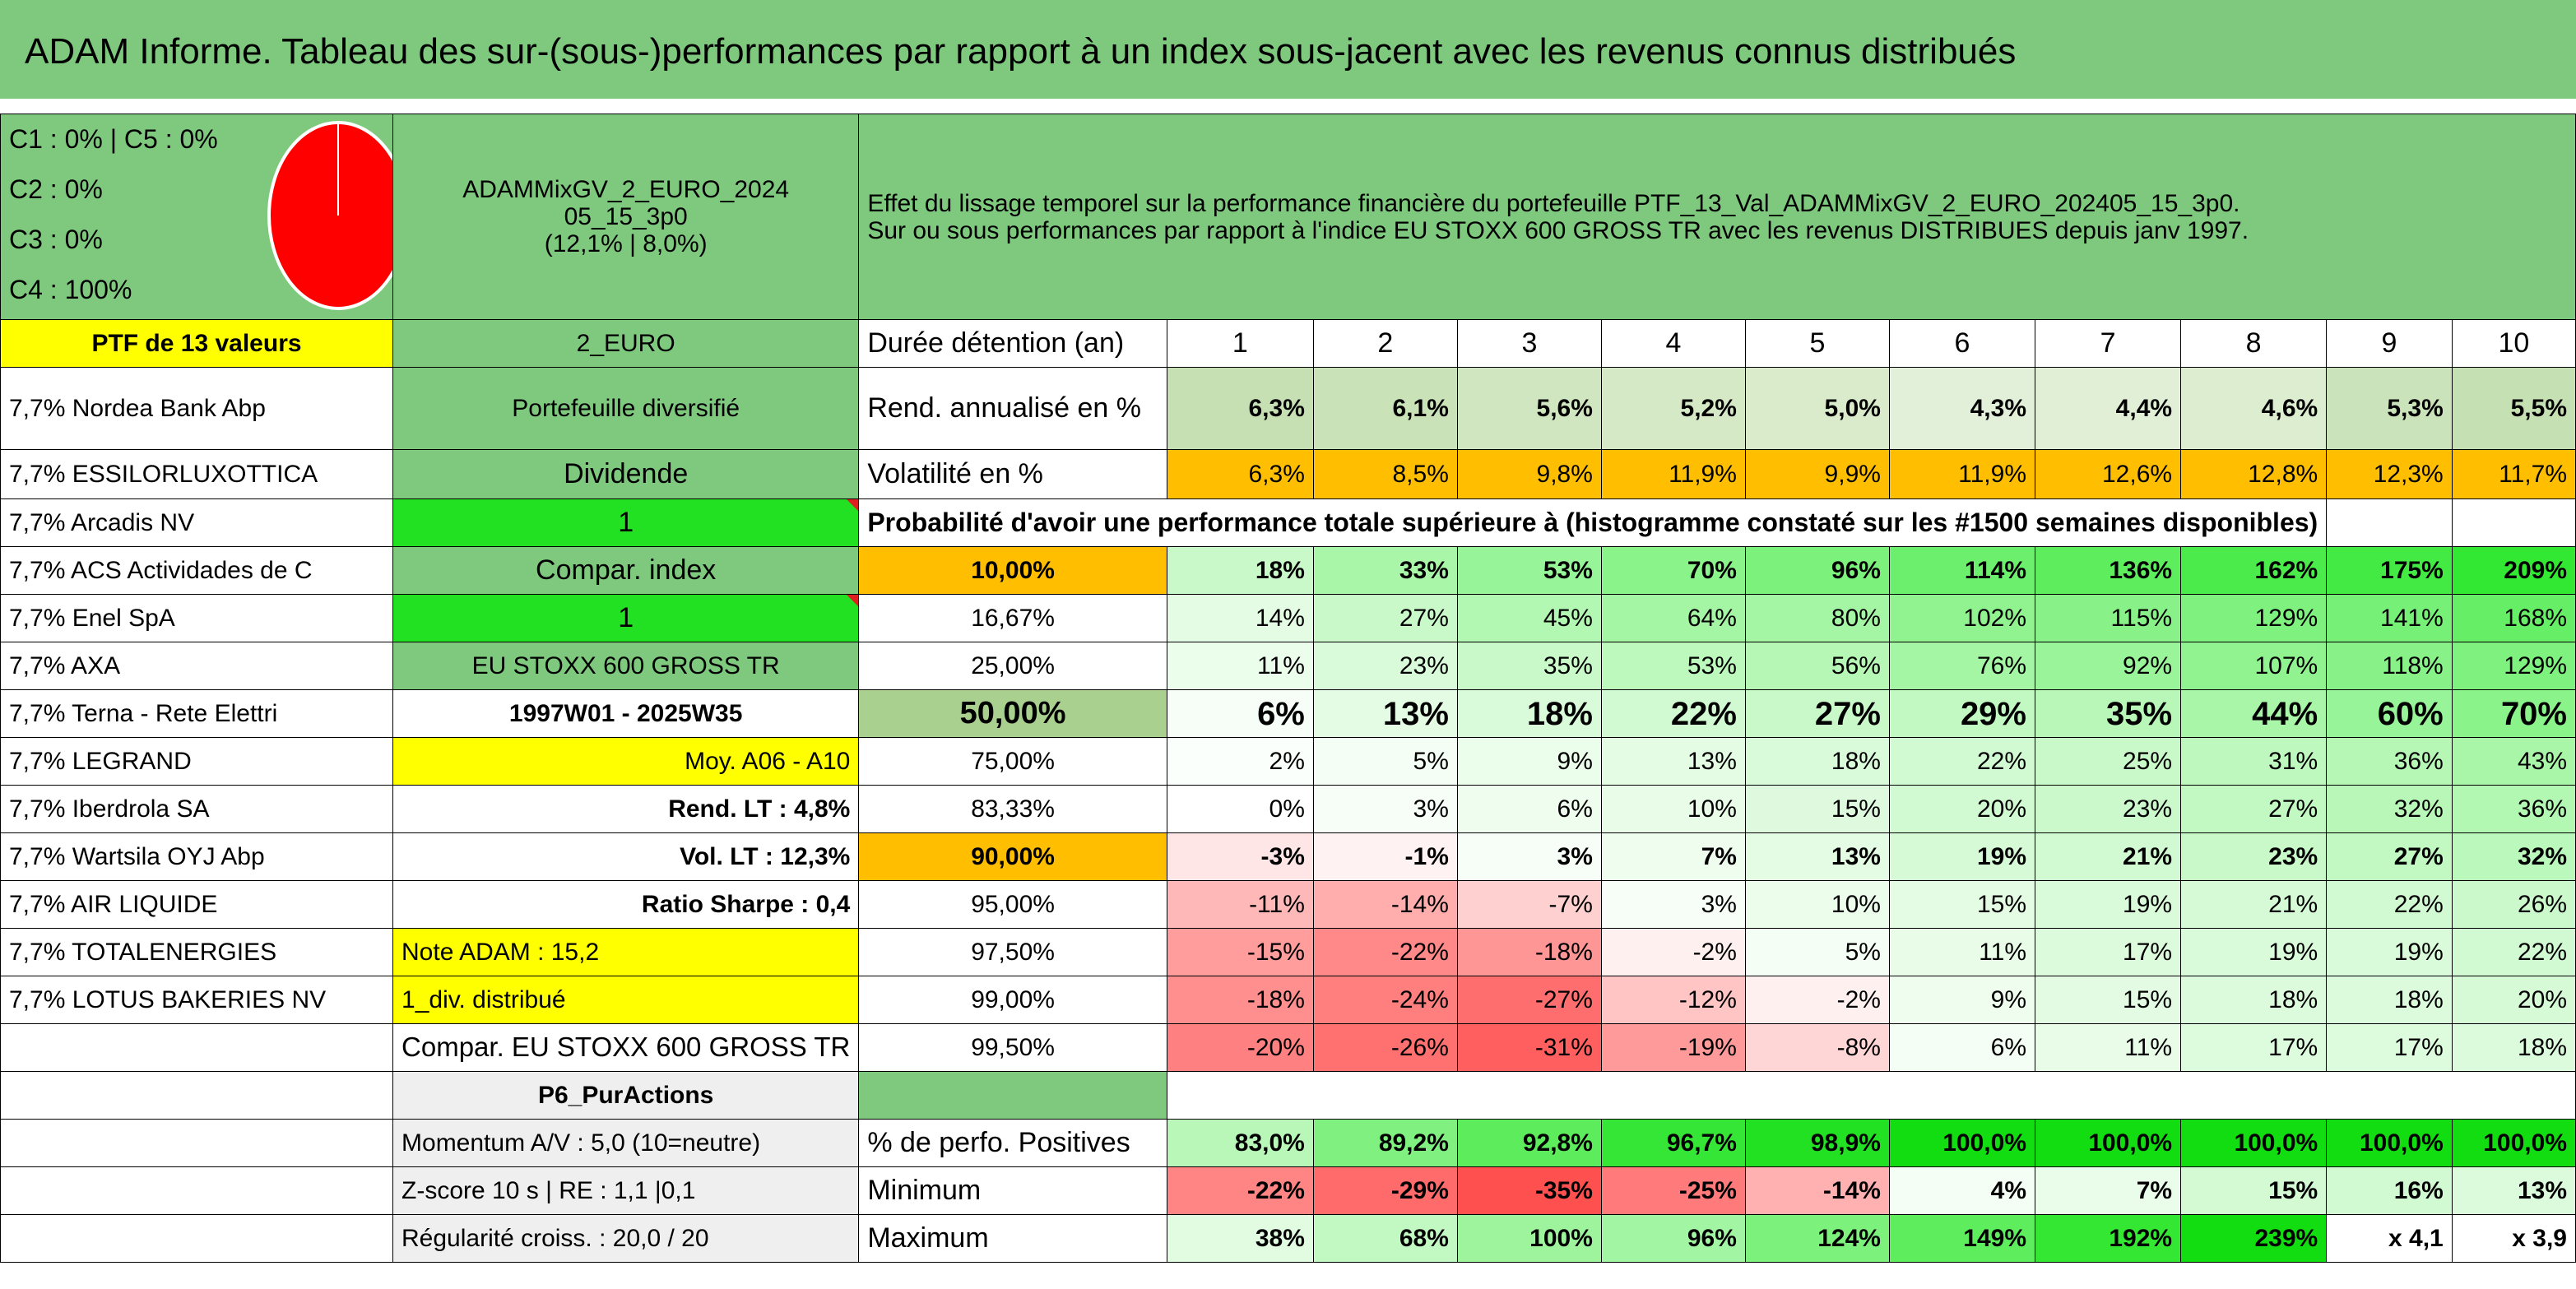 The image size is (2576, 1289). I want to click on holding-item: 7,7% AXA, so click(197, 666).